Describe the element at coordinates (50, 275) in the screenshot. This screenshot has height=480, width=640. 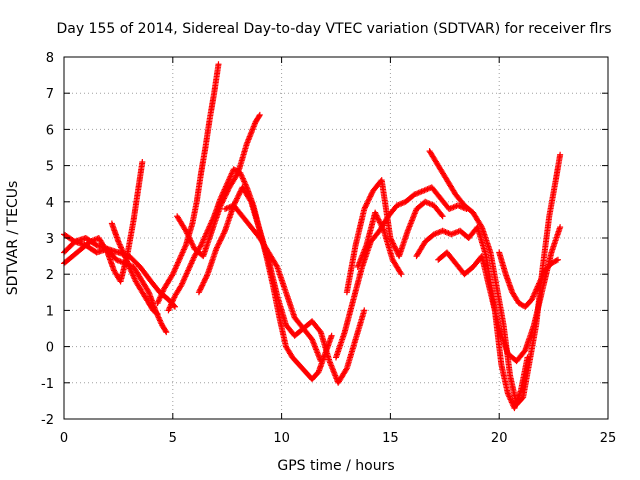
I see `y-tick-label: 2` at that location.